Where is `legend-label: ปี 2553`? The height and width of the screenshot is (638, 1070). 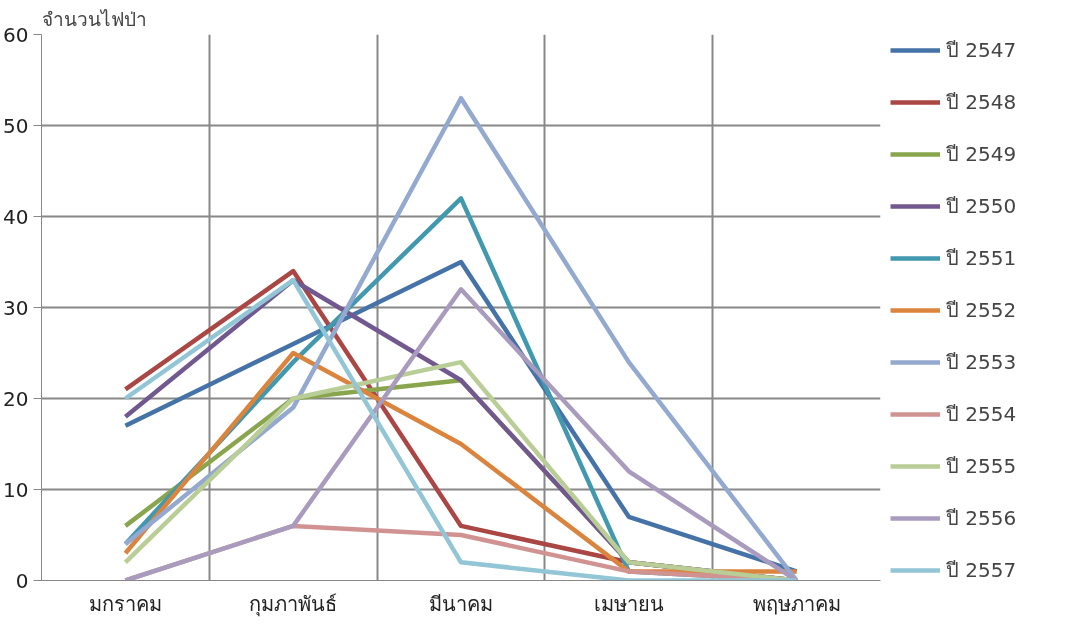
legend-label: ปี 2553 is located at coordinates (981, 362).